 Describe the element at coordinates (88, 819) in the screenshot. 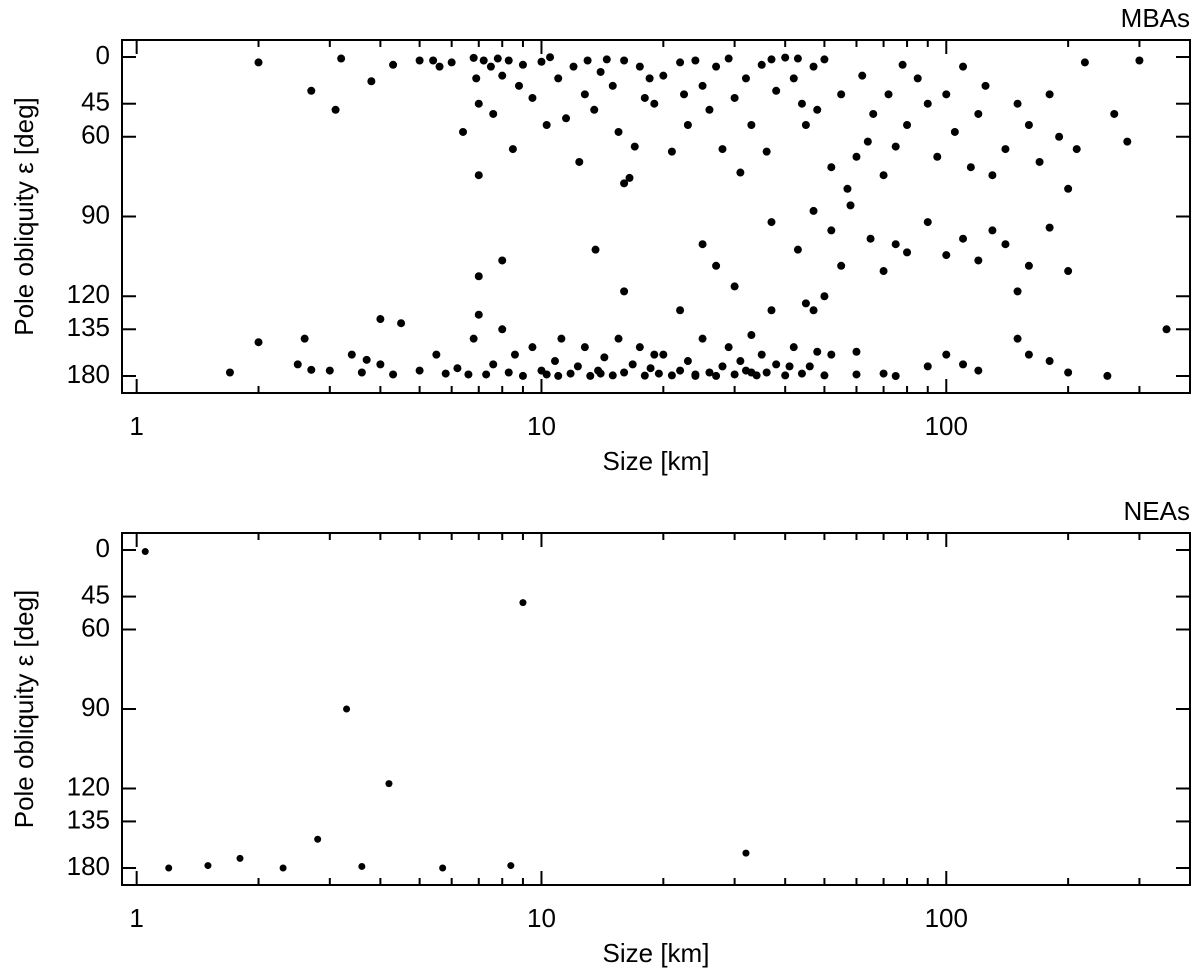

I see `y-tick-label: 135` at that location.